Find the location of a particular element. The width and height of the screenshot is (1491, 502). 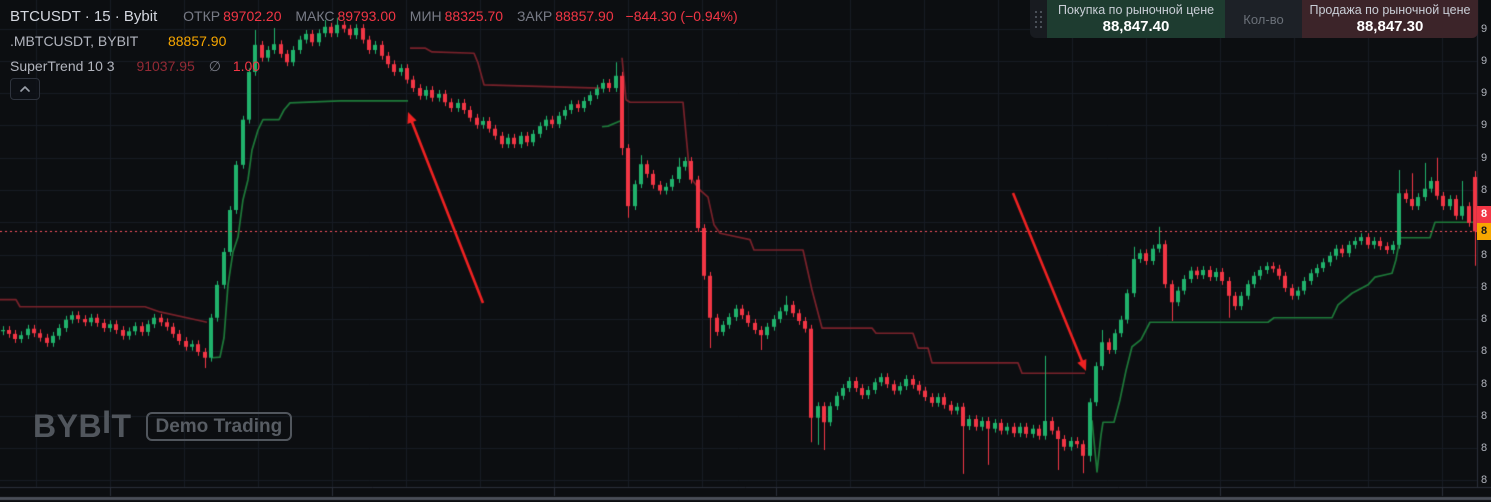

legend-collapse-button is located at coordinates (25, 89).